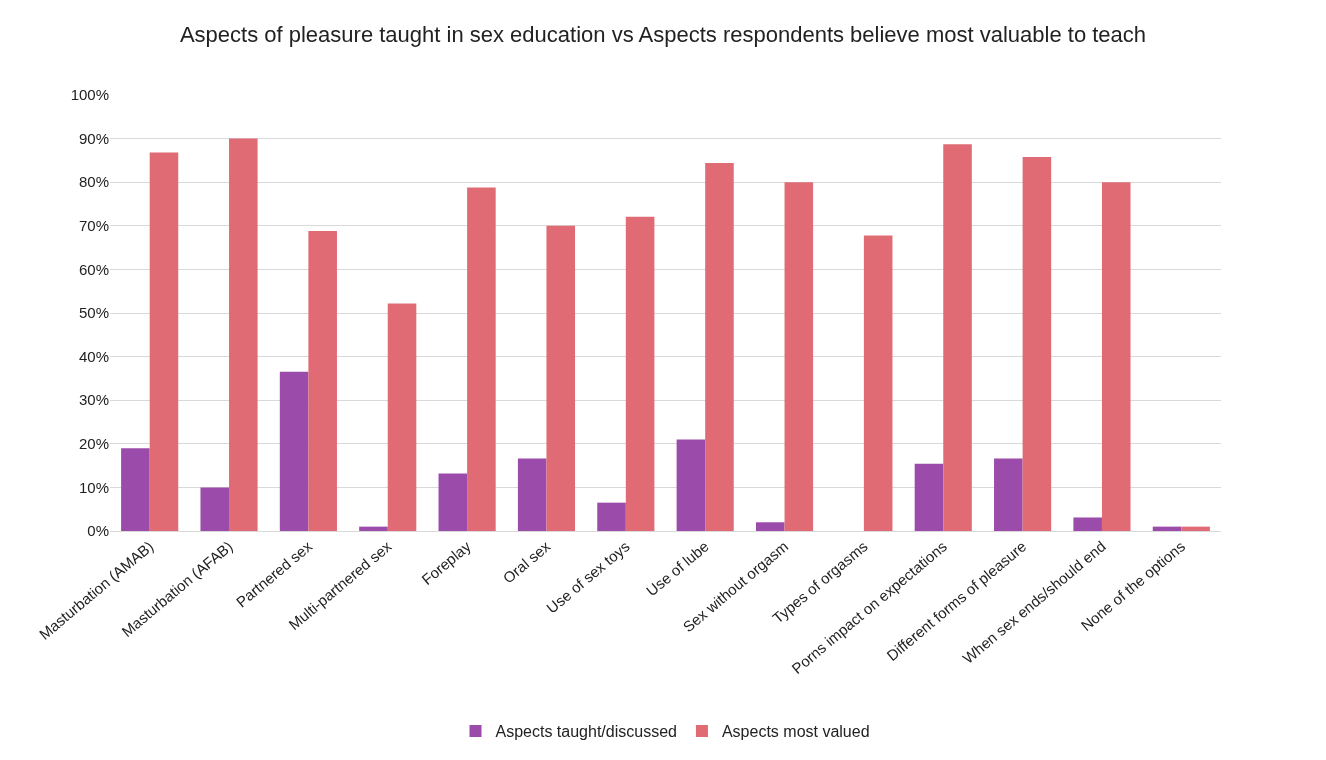 This screenshot has height=760, width=1326. I want to click on y-tick-label: 50%, so click(93, 313).